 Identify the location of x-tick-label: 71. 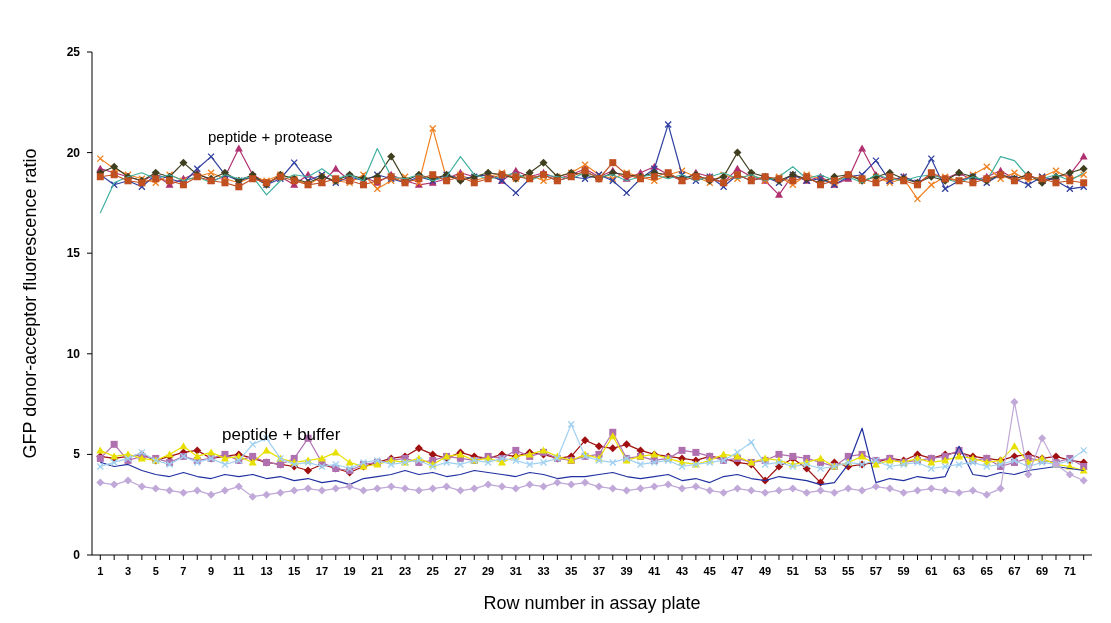
(1069, 571).